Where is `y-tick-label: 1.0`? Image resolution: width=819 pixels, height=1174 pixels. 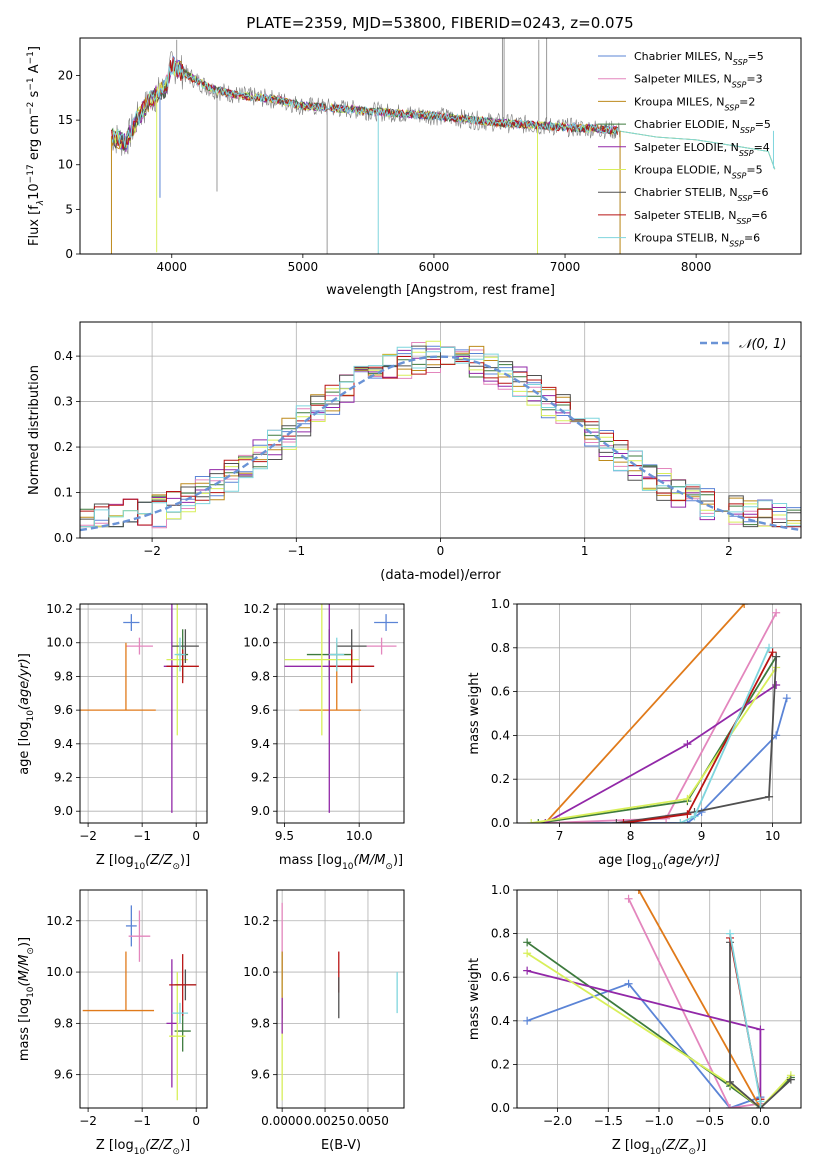 y-tick-label: 1.0 is located at coordinates (500, 890).